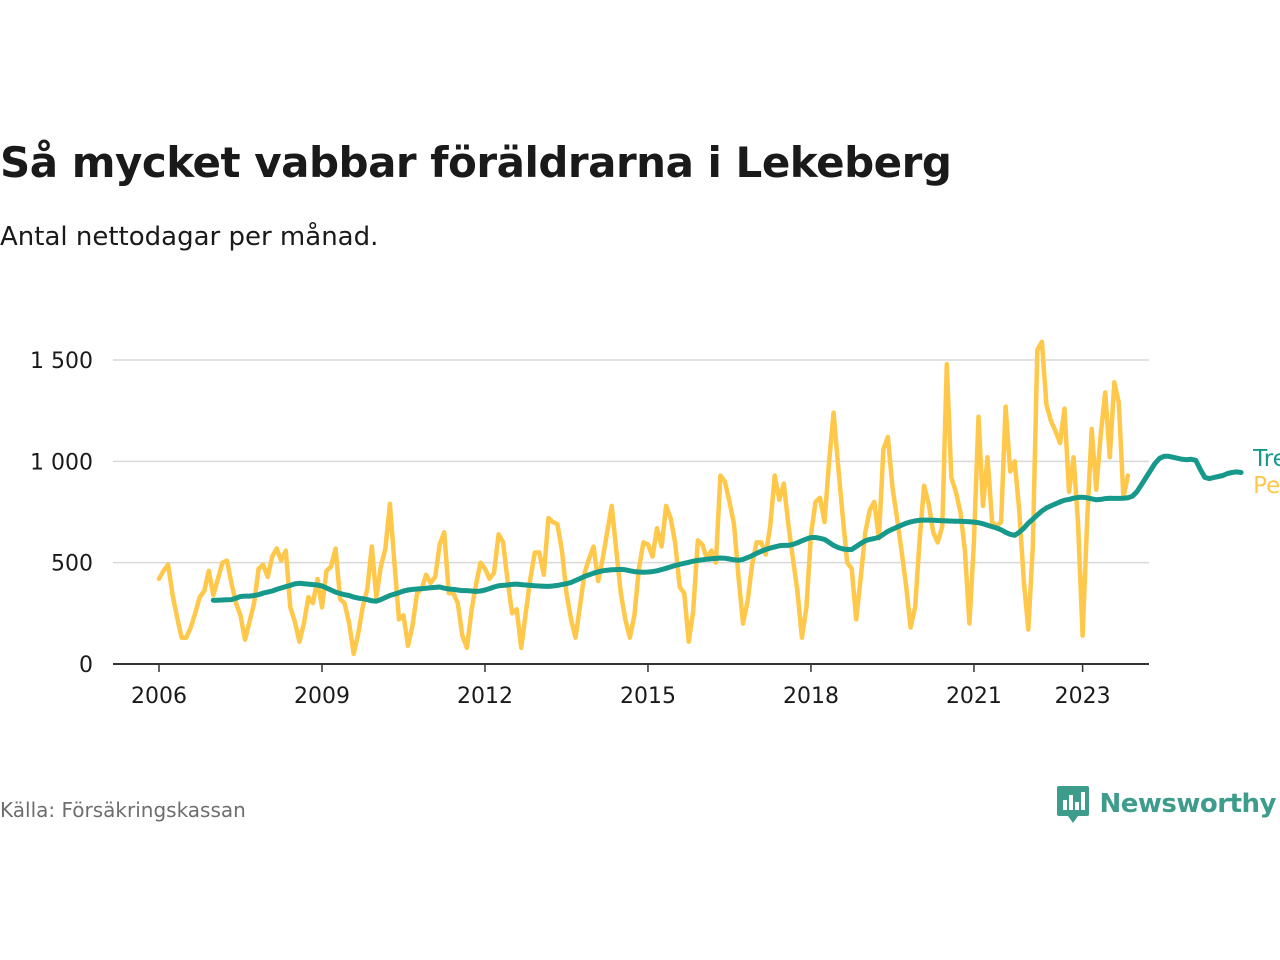 The image size is (1280, 960). What do you see at coordinates (727, 528) in the screenshot?
I see `series-line-trend` at bounding box center [727, 528].